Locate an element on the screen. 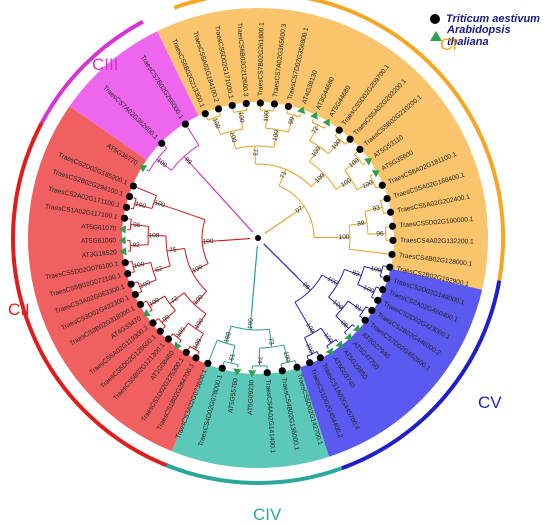  leaf-label: AT5G61060 is located at coordinates (99, 241).